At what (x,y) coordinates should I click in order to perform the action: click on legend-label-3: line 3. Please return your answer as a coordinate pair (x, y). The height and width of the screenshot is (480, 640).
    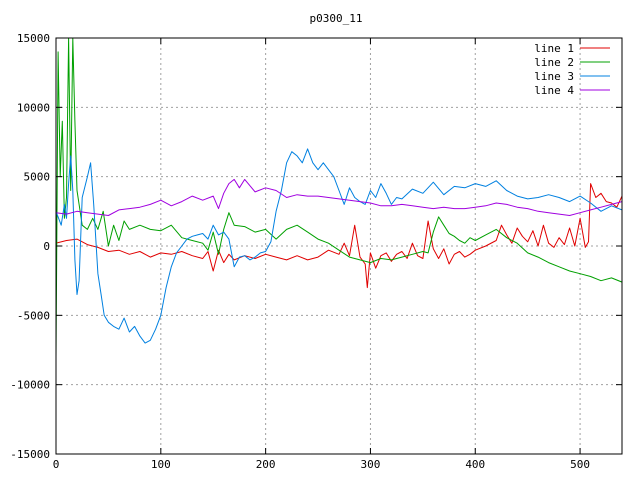
    Looking at the image, I should click on (554, 76).